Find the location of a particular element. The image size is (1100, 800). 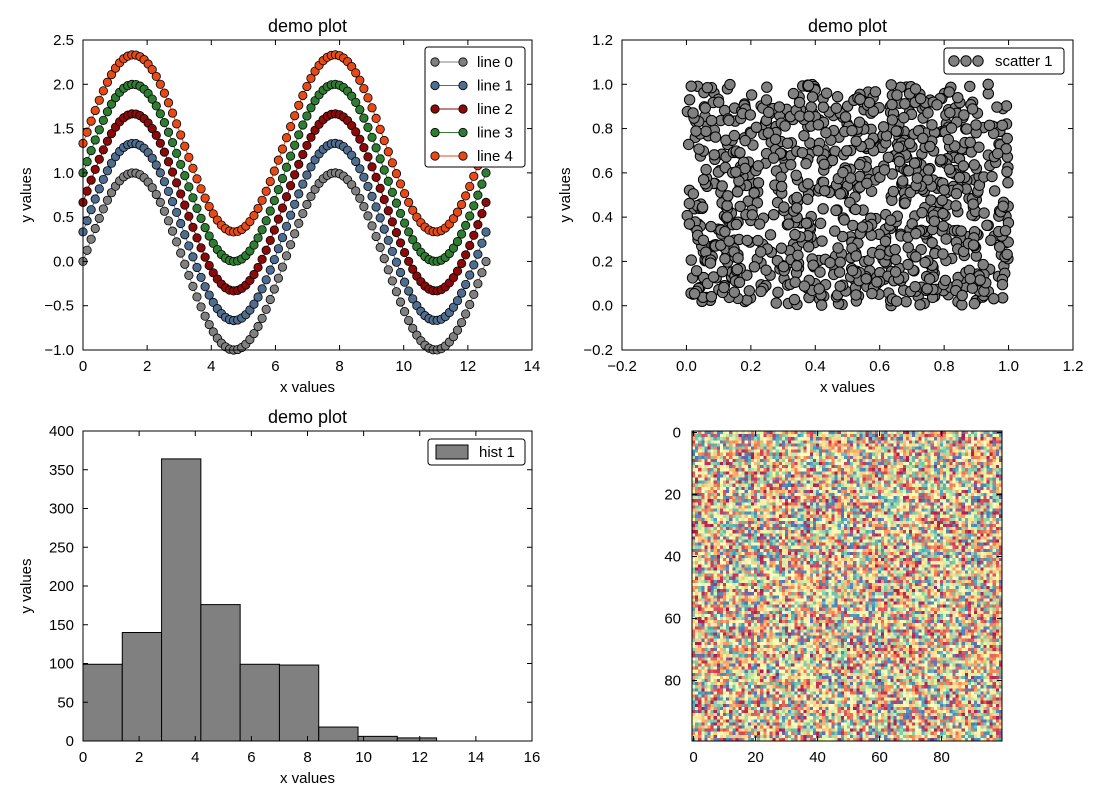

x-tick-label: 0.4 is located at coordinates (815, 366).